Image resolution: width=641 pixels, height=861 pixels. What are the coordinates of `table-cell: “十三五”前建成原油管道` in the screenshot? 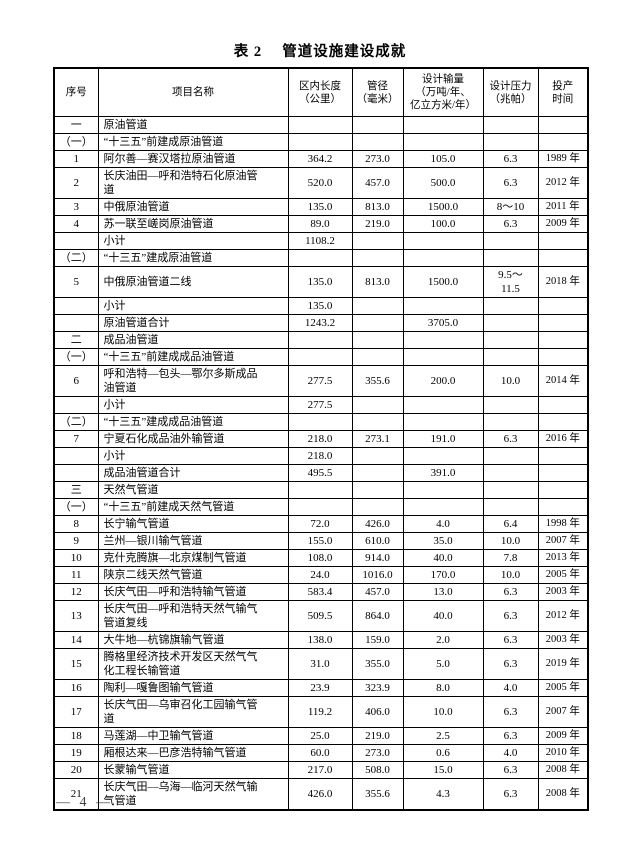 It's located at (193, 142).